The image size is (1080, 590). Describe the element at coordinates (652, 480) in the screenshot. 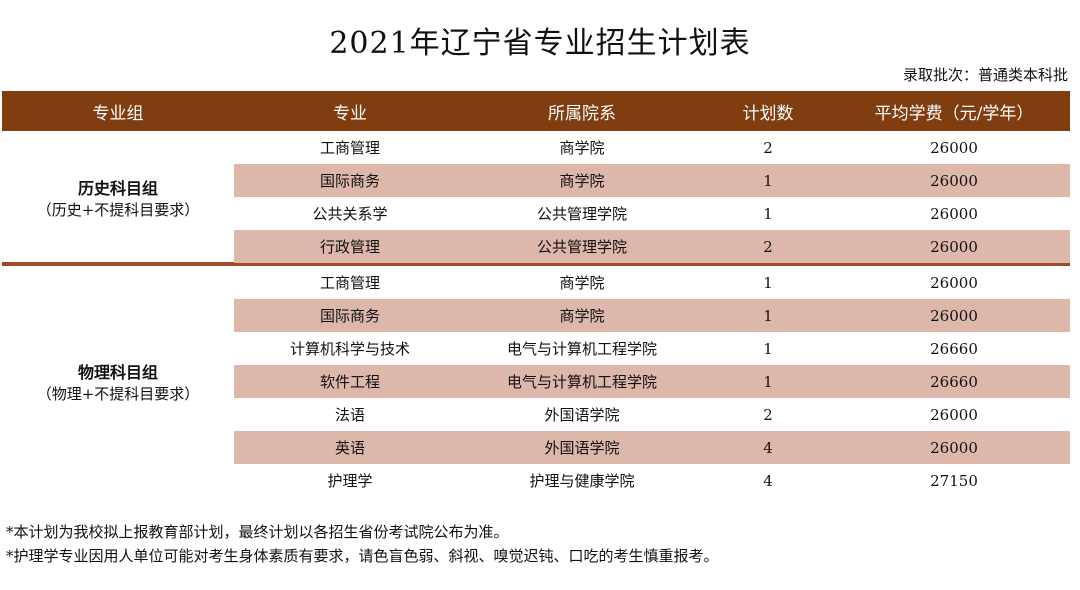

I see `table-row: 护理学 护理与健康学院 4 27150` at that location.